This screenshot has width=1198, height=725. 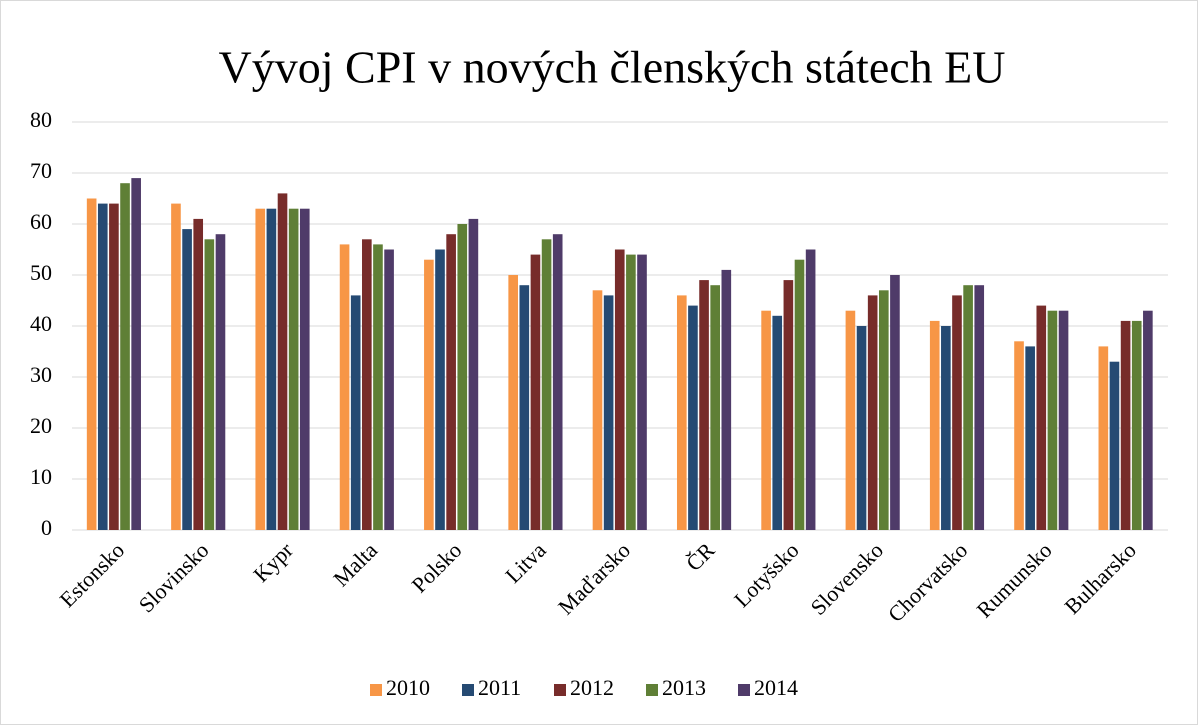 What do you see at coordinates (684, 687) in the screenshot?
I see `legend-label: 2013` at bounding box center [684, 687].